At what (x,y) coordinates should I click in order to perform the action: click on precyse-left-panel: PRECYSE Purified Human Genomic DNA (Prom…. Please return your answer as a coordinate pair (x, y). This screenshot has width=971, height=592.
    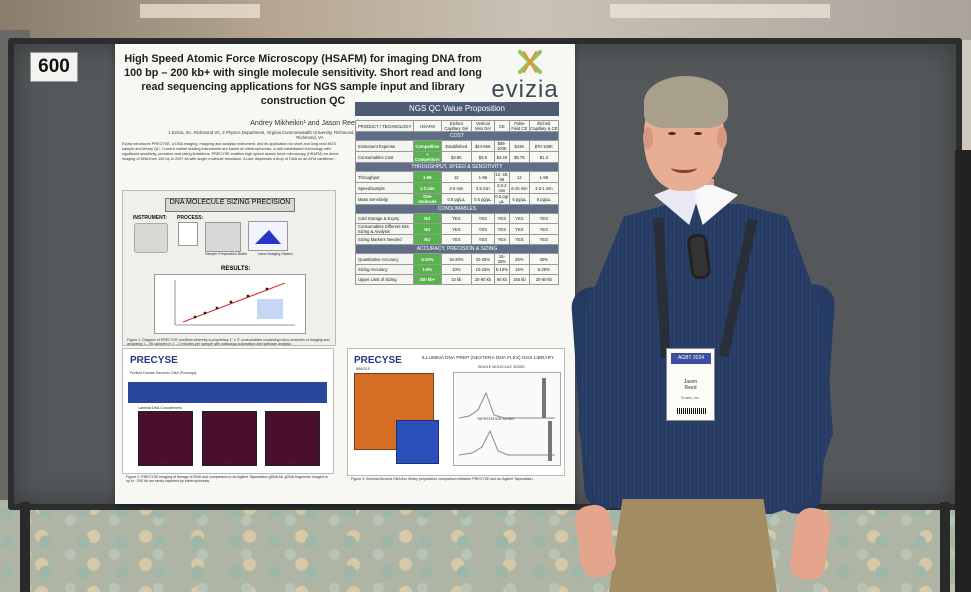
    Looking at the image, I should click on (228, 415).